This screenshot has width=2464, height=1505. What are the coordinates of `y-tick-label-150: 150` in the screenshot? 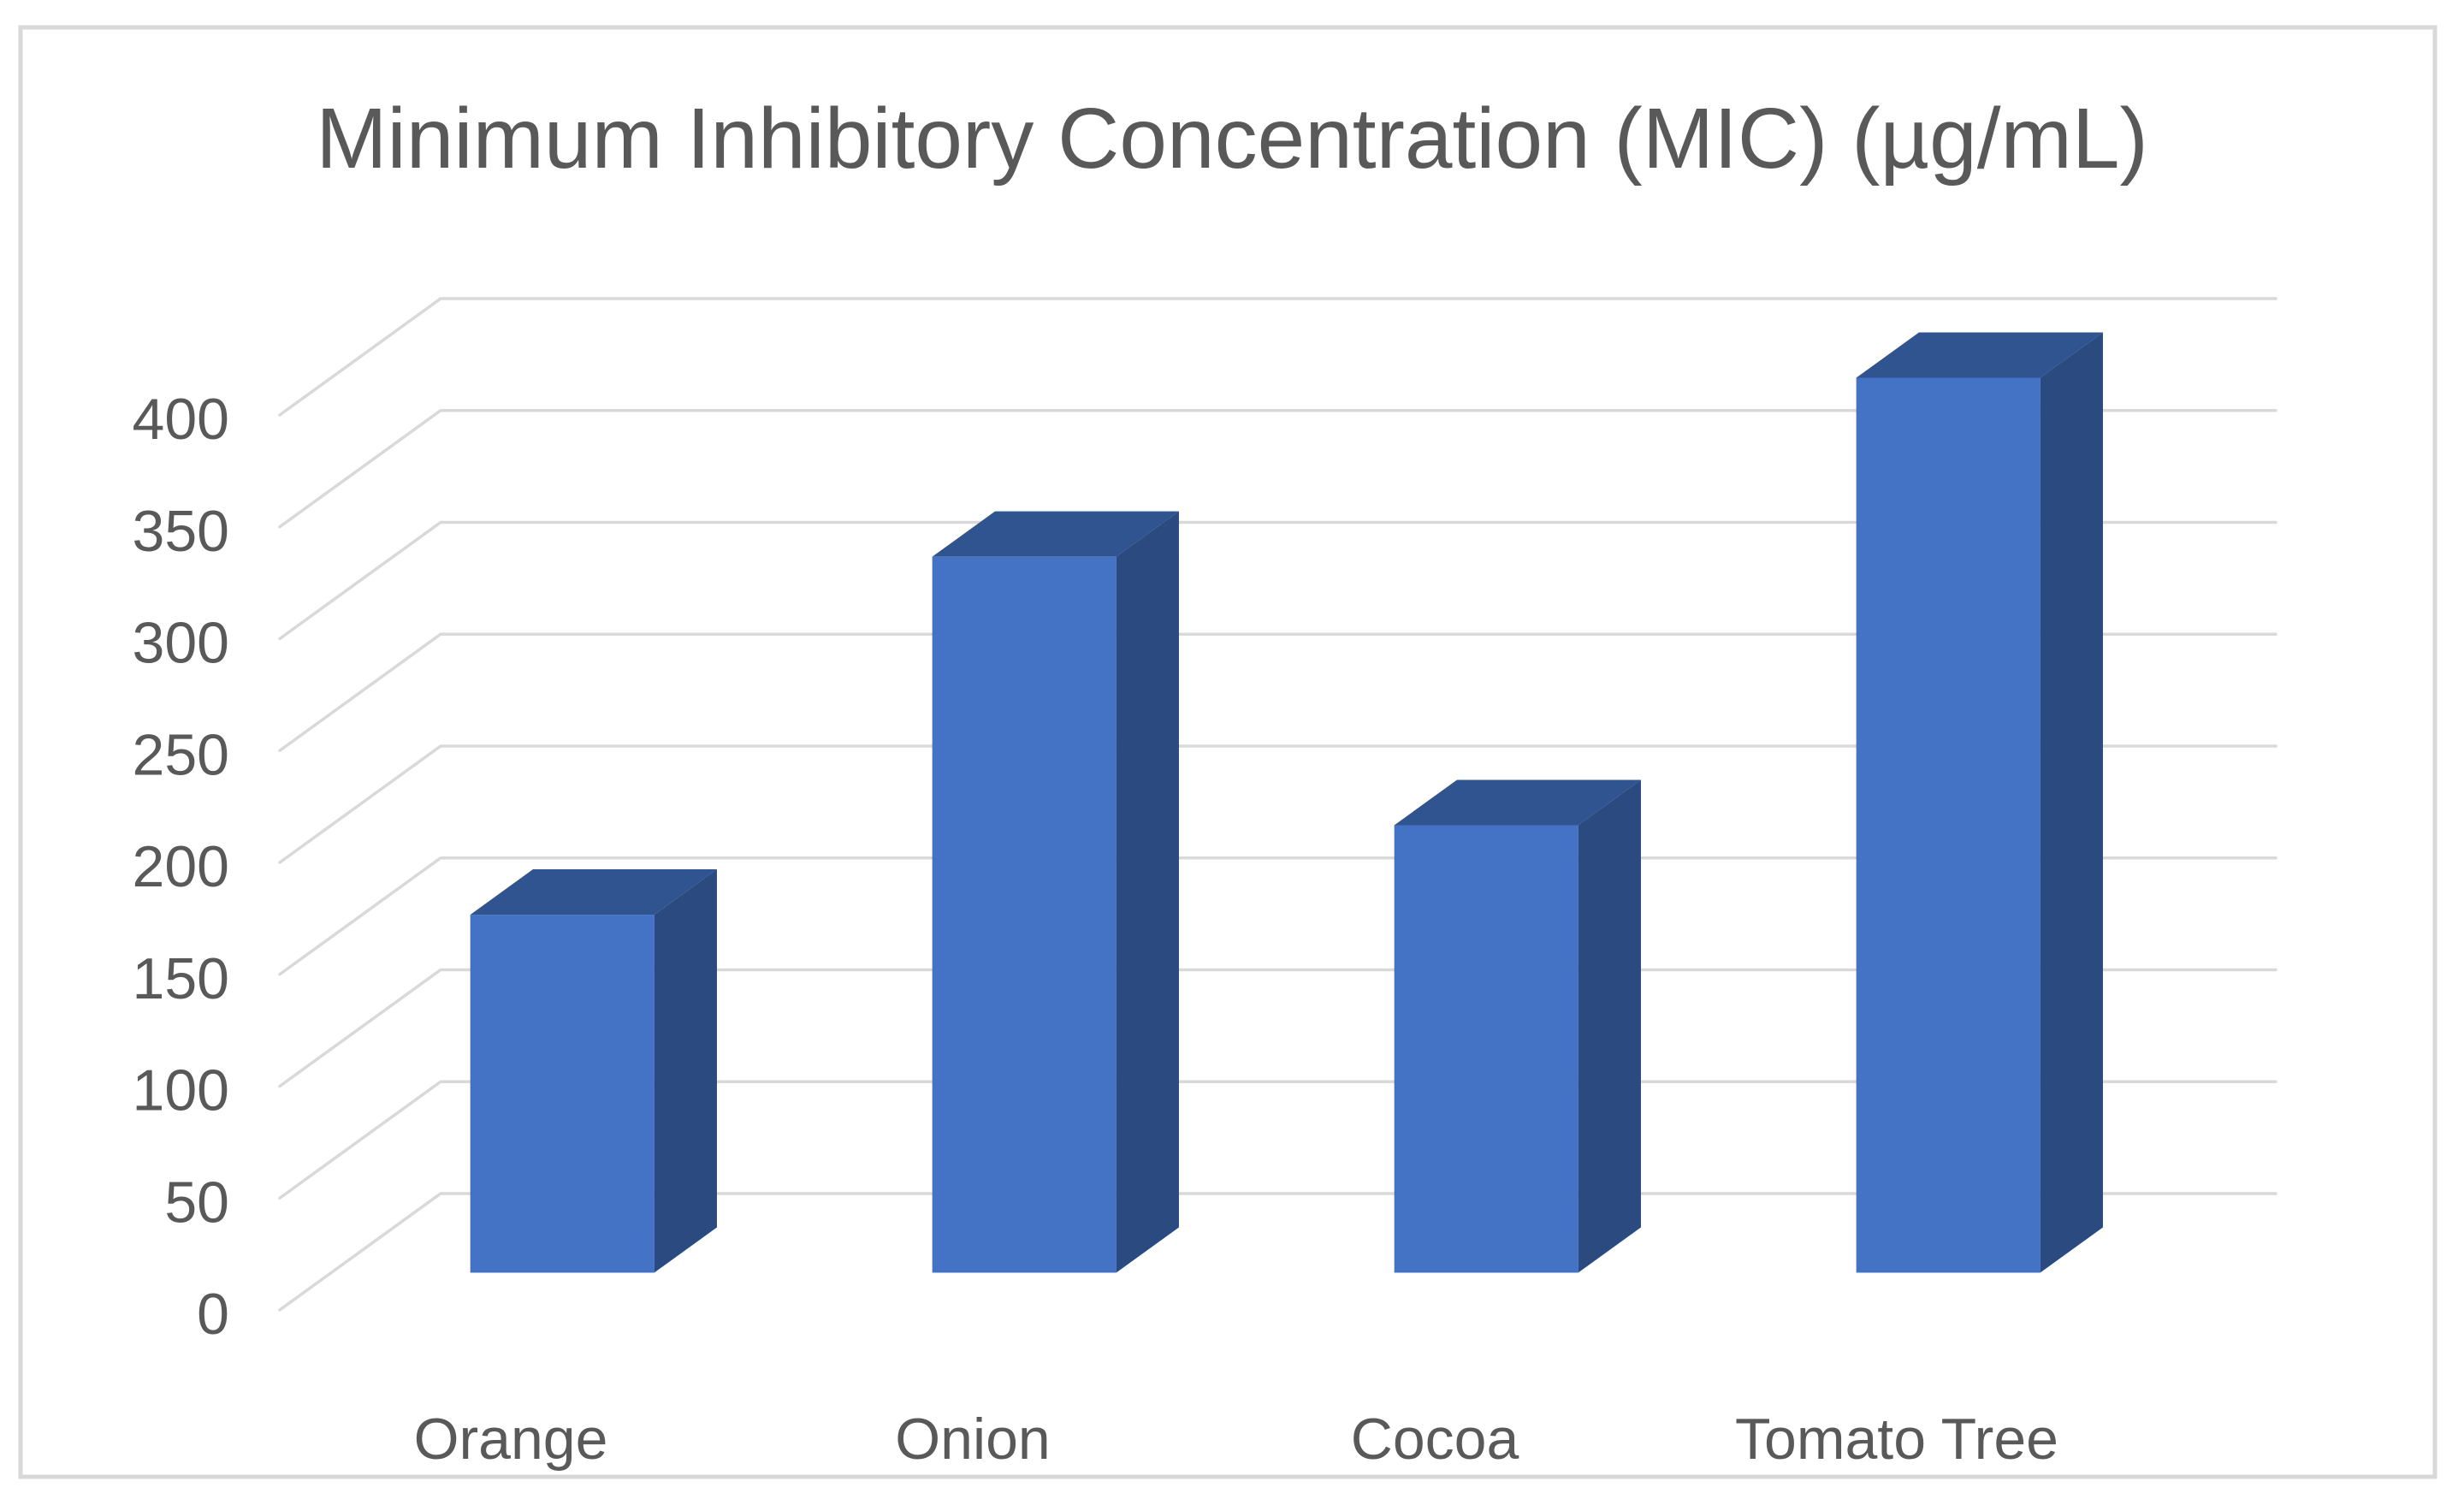 It's located at (181, 978).